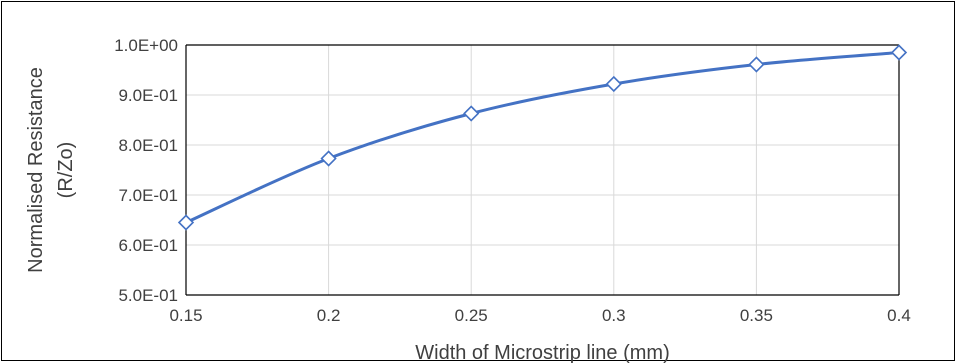 The height and width of the screenshot is (364, 958). What do you see at coordinates (899, 315) in the screenshot?
I see `x-tick-label: 0.4` at bounding box center [899, 315].